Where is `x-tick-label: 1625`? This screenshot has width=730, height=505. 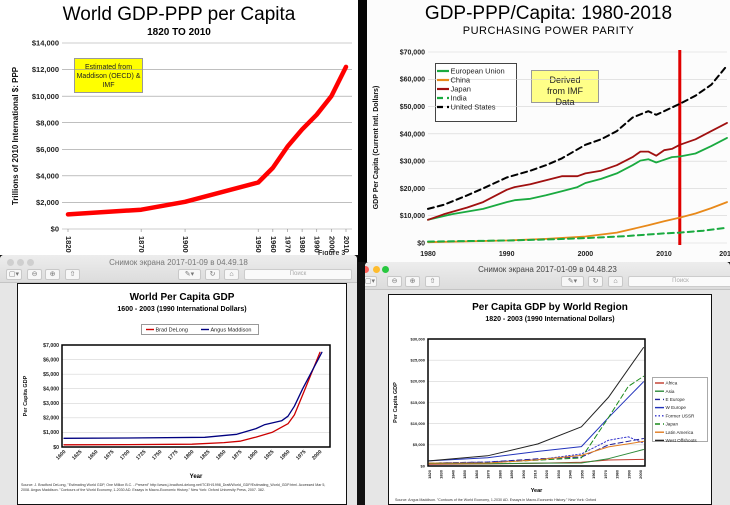
x-tick-label: 1625 is located at coordinates (77, 455).